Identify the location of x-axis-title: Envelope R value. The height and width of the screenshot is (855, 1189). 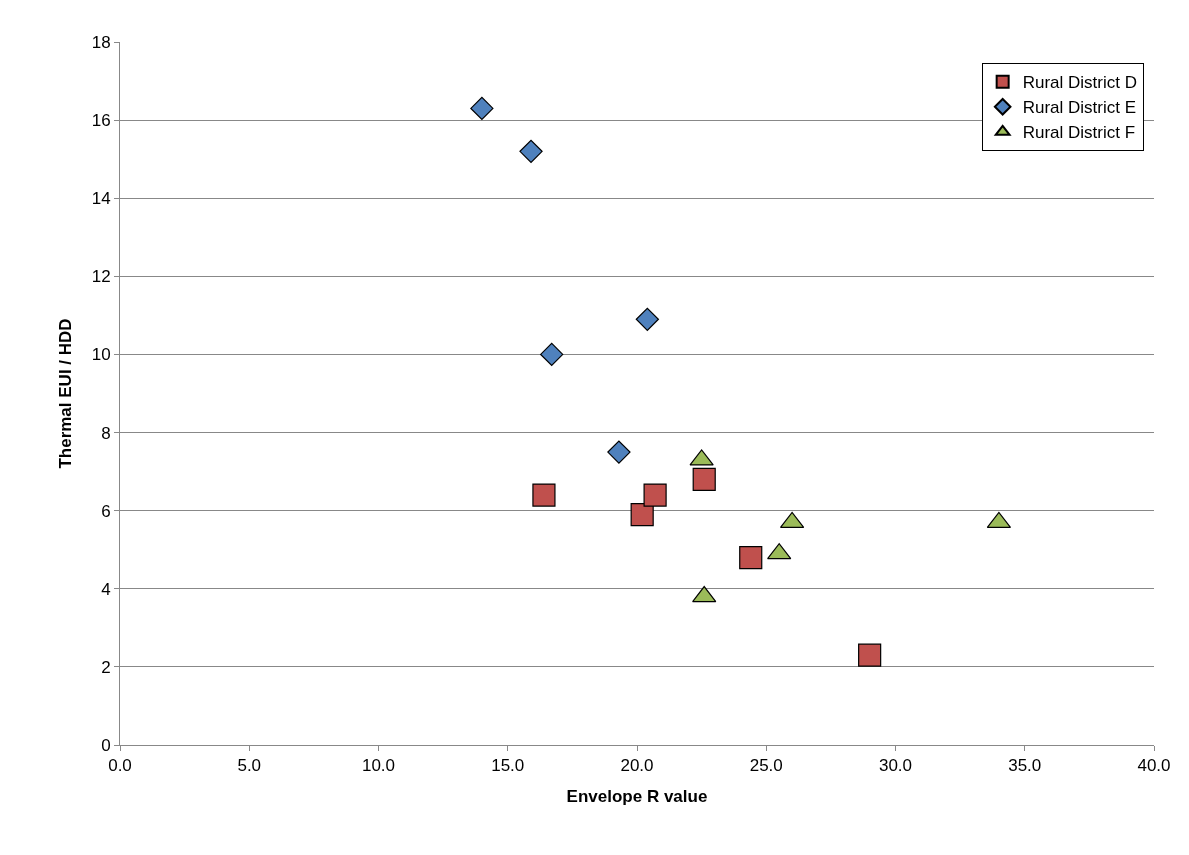
(637, 796).